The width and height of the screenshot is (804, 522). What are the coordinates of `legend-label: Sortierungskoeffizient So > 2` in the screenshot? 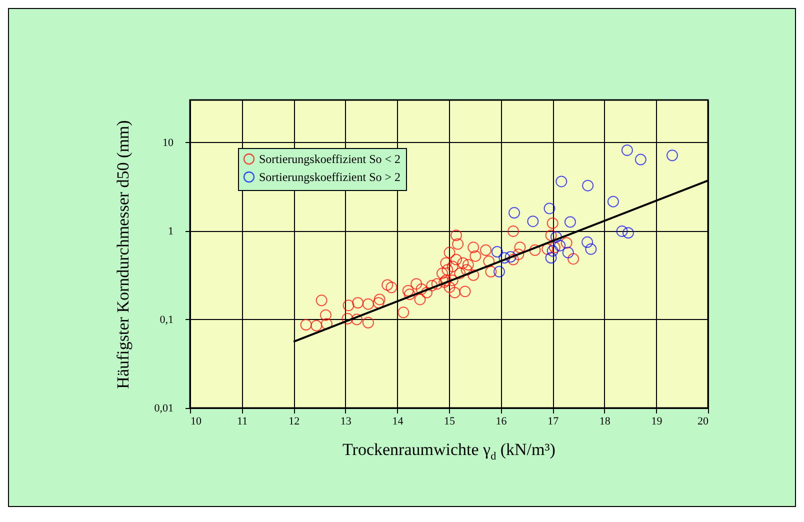 It's located at (330, 177).